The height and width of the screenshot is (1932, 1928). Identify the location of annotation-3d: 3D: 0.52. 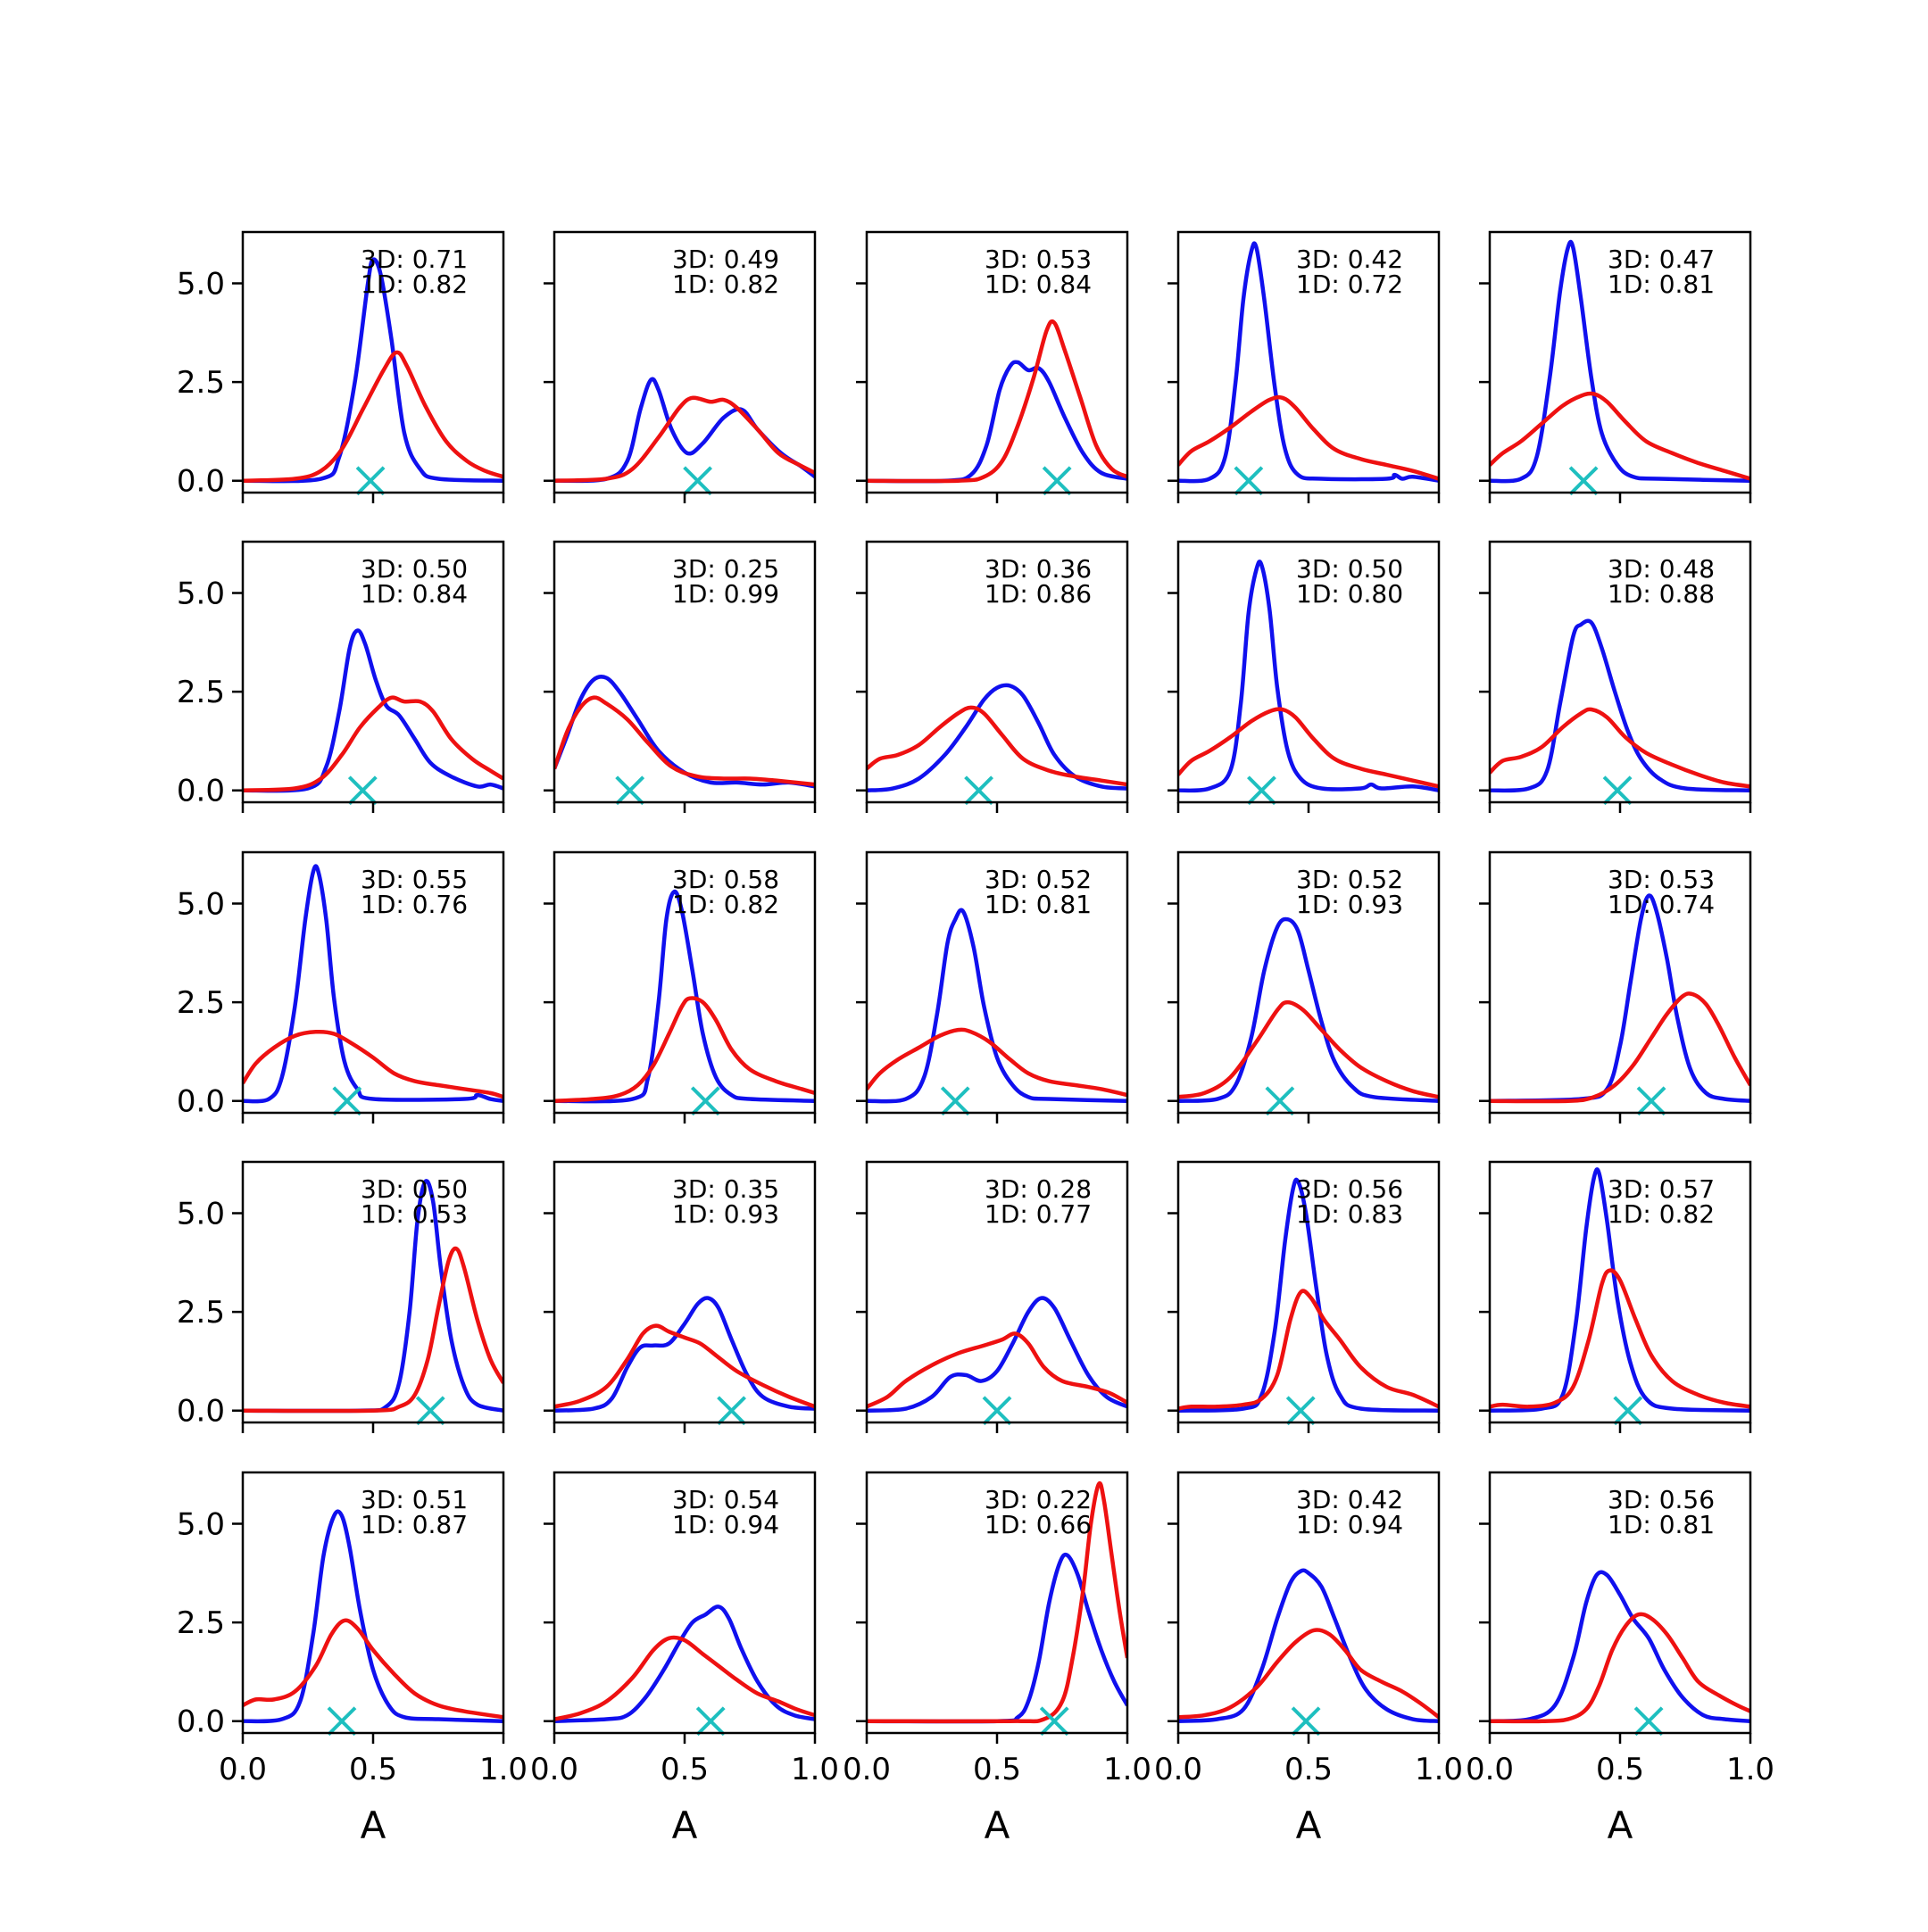
(1349, 879).